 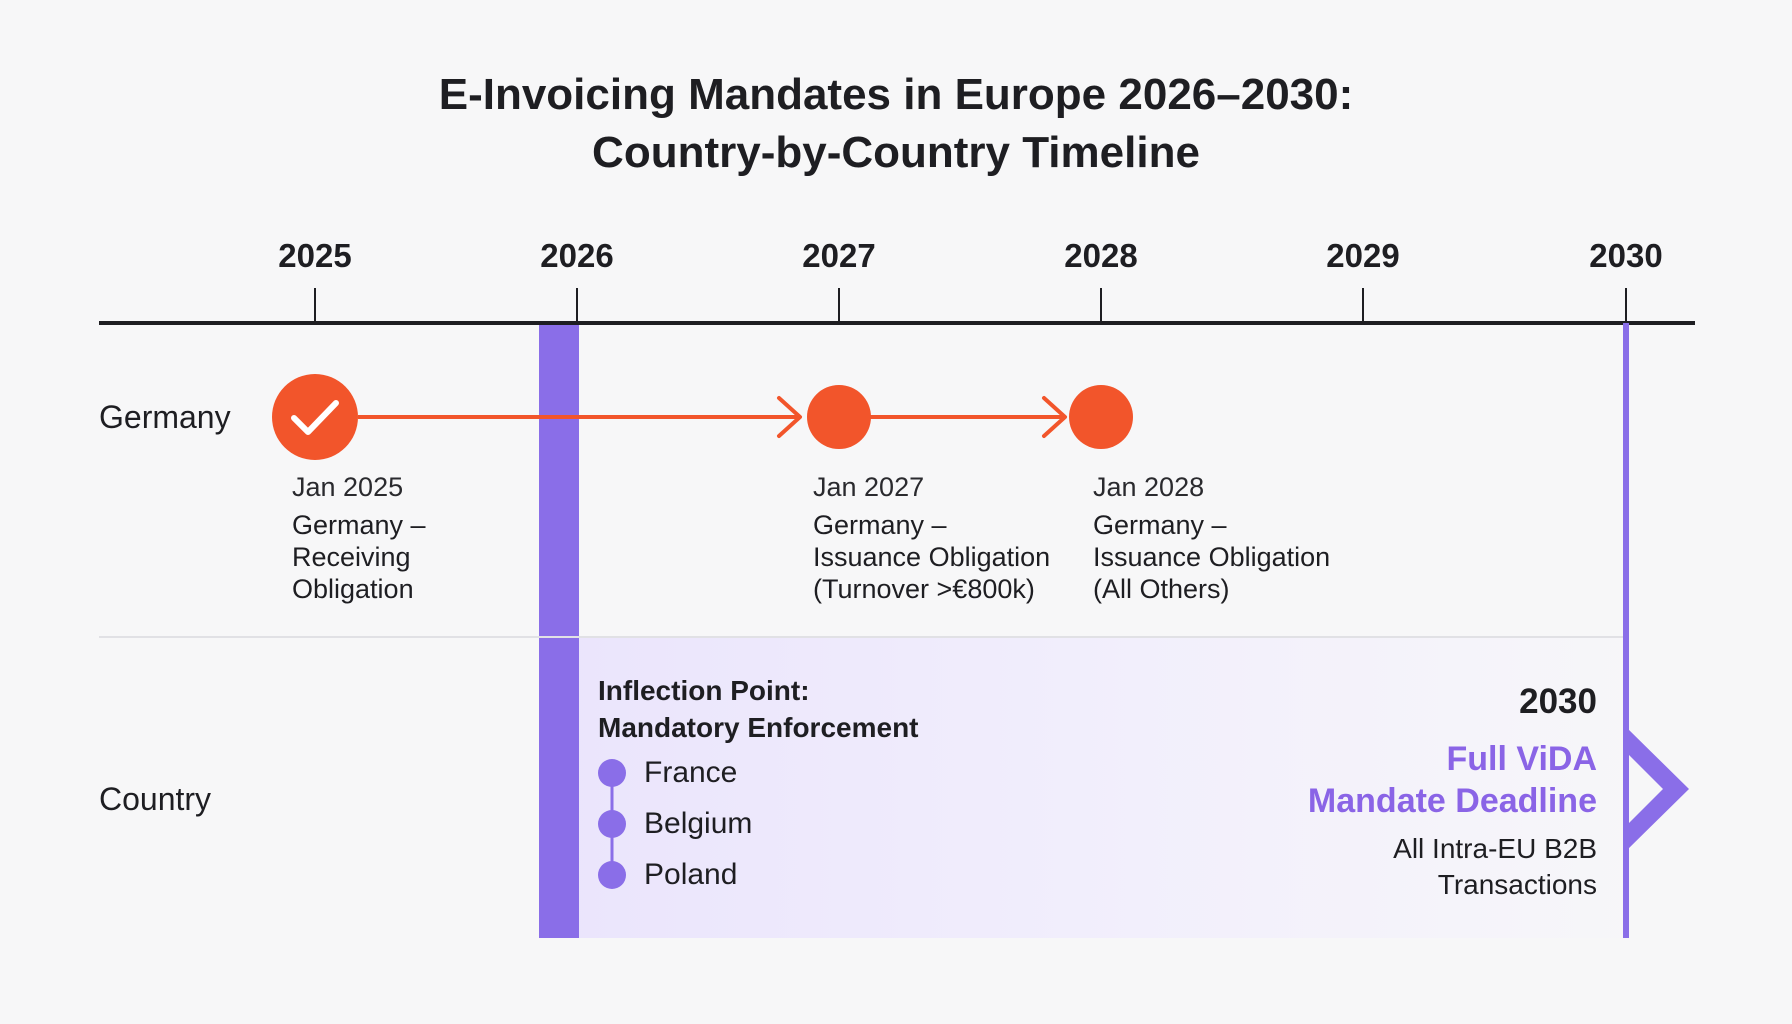 What do you see at coordinates (612, 824) in the screenshot?
I see `country-dot-belgium` at bounding box center [612, 824].